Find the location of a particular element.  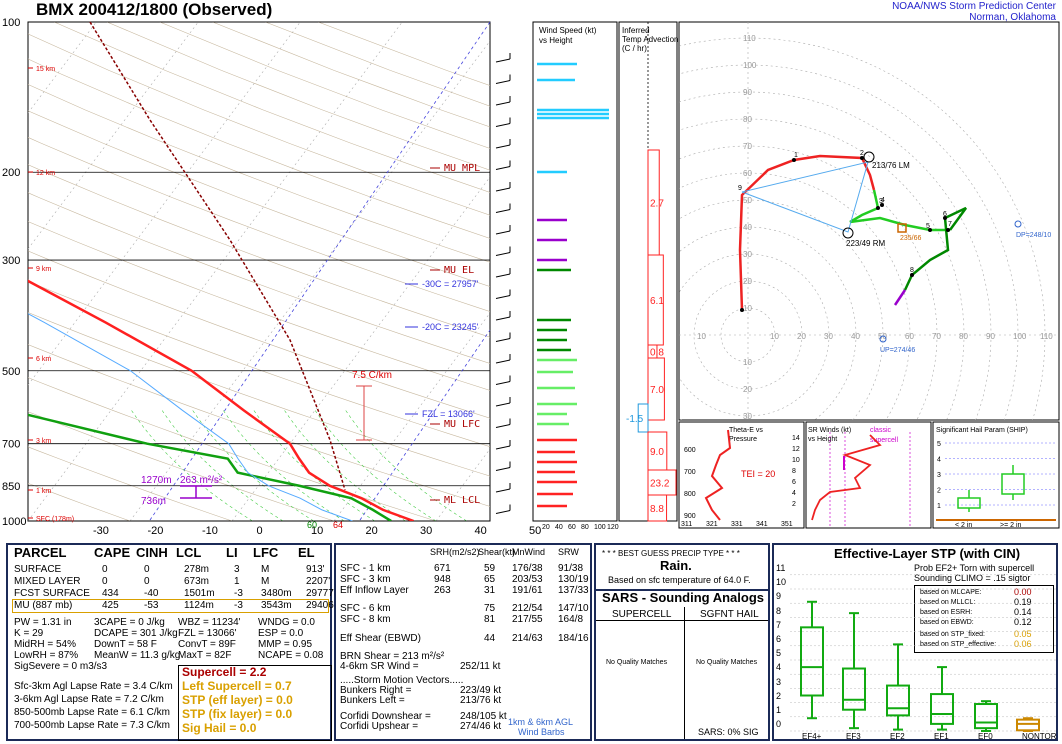

stp-y-tick: 7 is located at coordinates (779, 624).